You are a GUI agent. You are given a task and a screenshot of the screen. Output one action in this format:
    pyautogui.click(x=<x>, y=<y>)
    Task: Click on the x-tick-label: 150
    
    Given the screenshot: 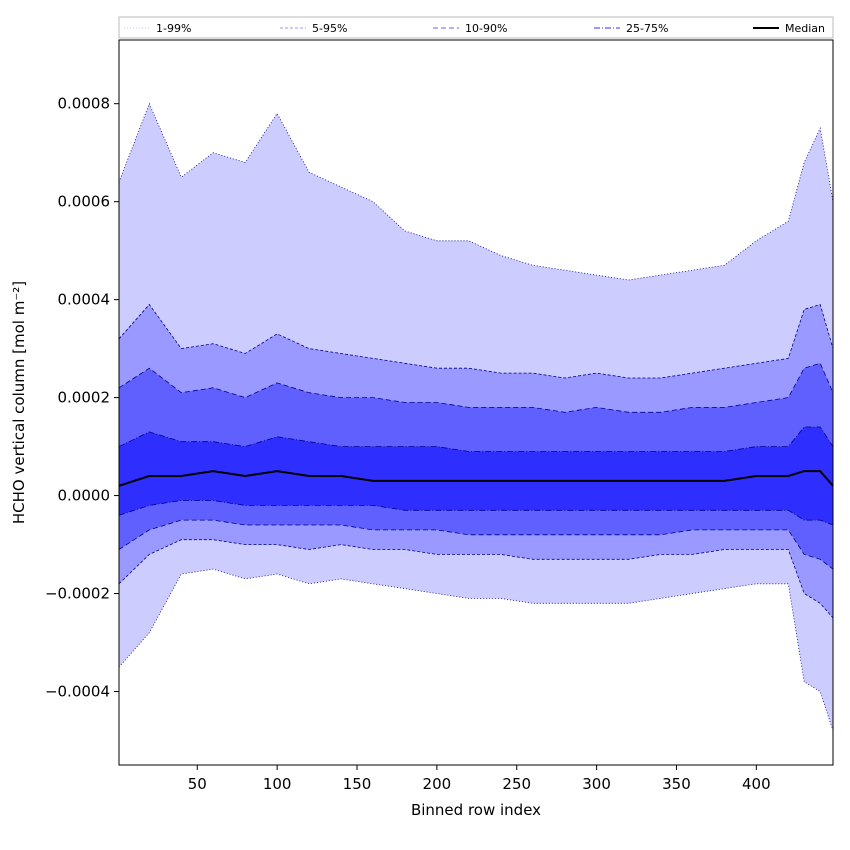 What is the action you would take?
    pyautogui.click(x=357, y=784)
    